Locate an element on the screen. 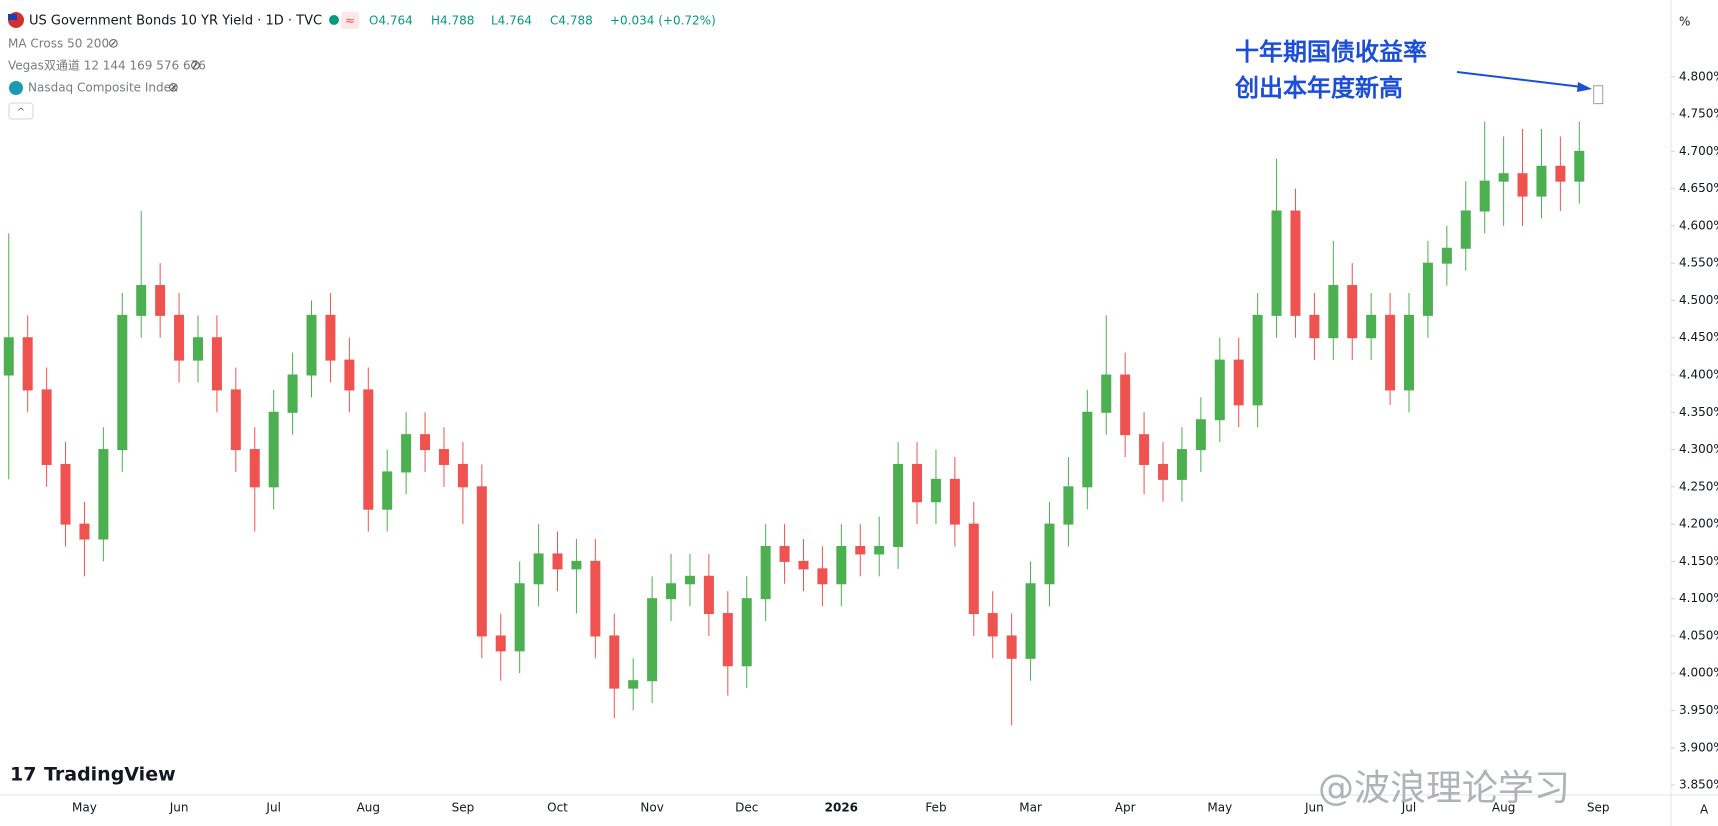  annotation: 创出本年度新高 is located at coordinates (1318, 88).